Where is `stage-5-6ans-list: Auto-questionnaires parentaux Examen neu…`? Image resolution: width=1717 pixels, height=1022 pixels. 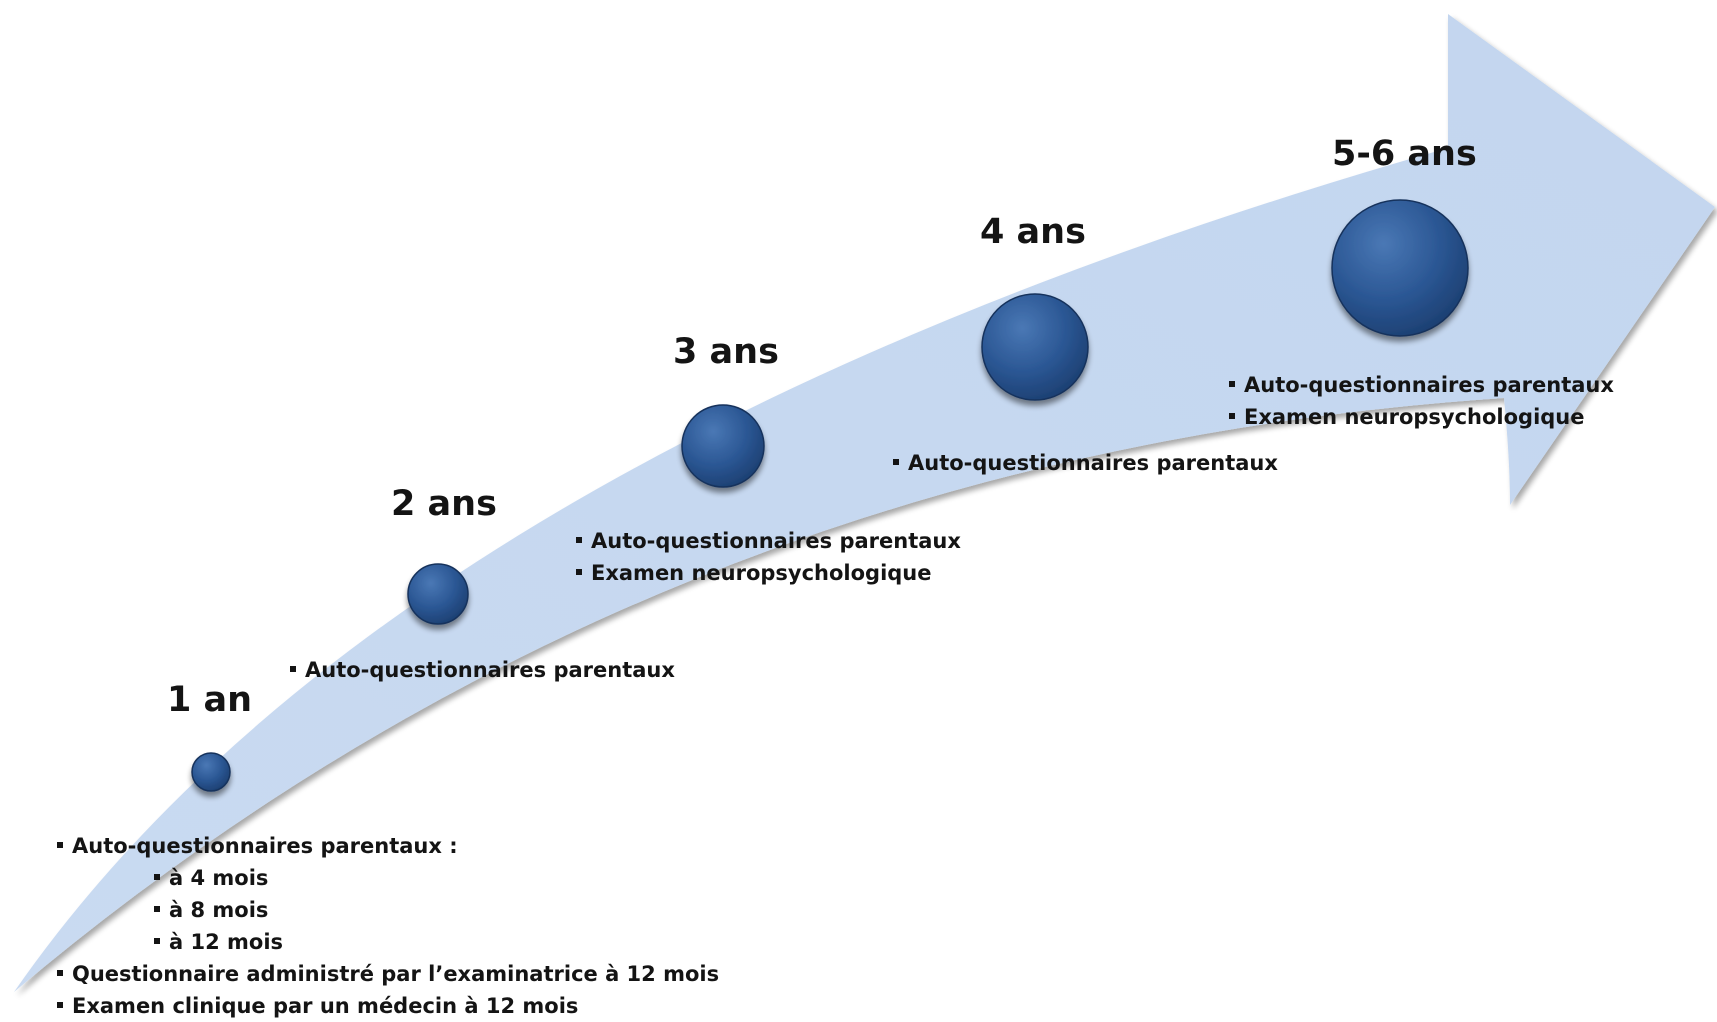
stage-5-6ans-list: Auto-questionnaires parentaux Examen neu… is located at coordinates (1420, 401).